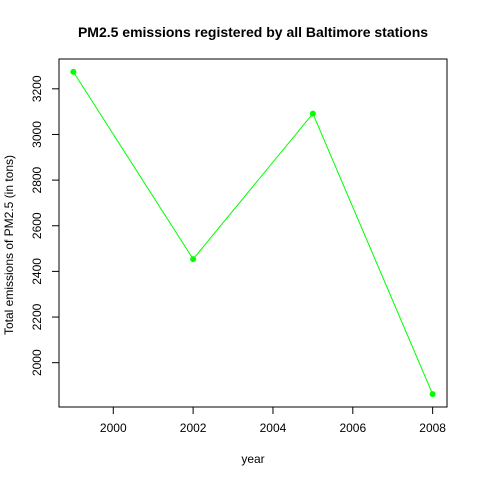  Describe the element at coordinates (113, 428) in the screenshot. I see `x-tick-label: 2000` at that location.